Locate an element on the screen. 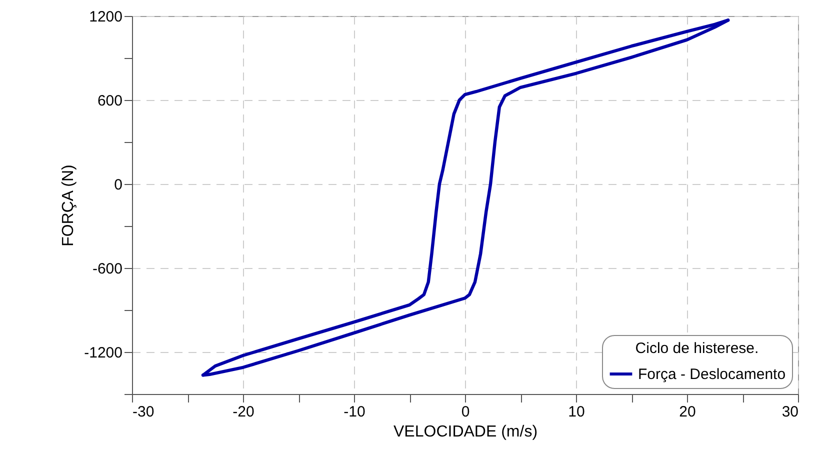  y-tick-label: 600 is located at coordinates (109, 101).